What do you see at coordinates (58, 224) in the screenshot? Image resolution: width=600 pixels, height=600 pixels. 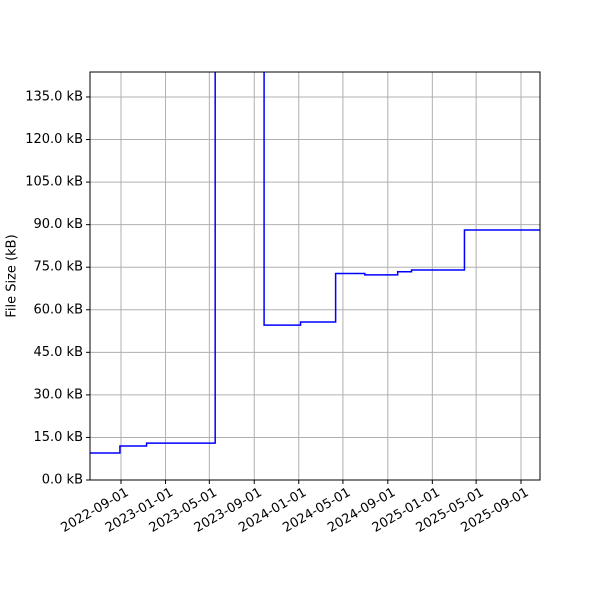 I see `y-tick-label: 90.0 kB` at bounding box center [58, 224].